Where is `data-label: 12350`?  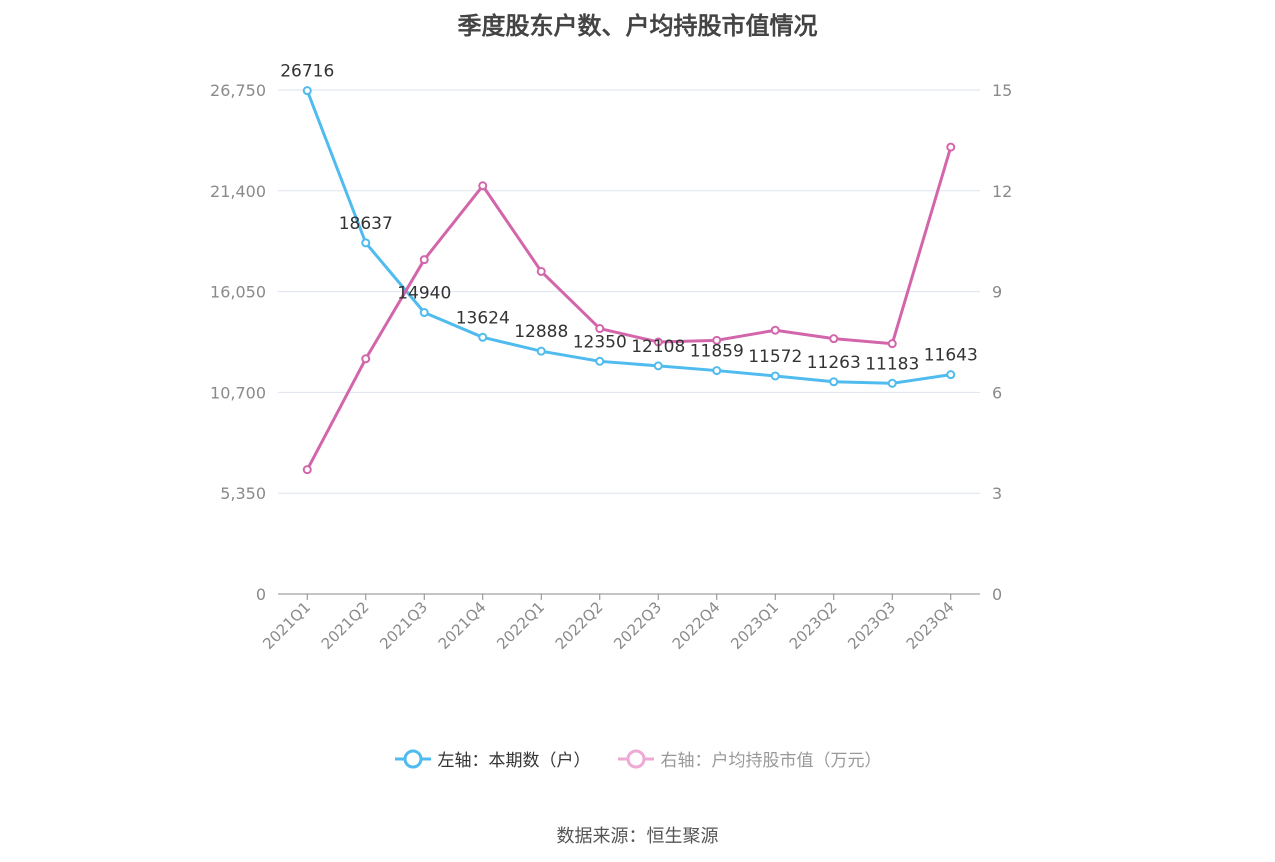 data-label: 12350 is located at coordinates (600, 342).